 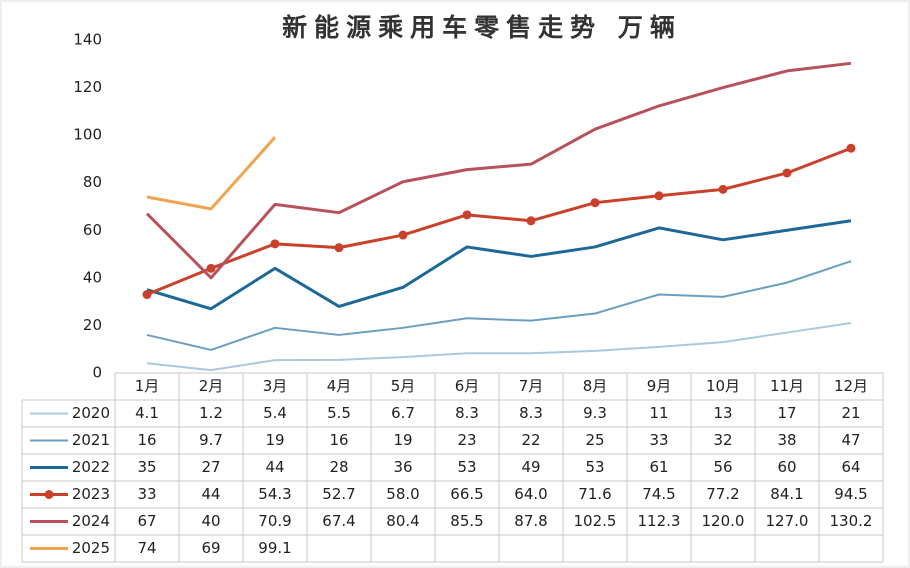 I want to click on x-tick-label: 4月, so click(x=339, y=386).